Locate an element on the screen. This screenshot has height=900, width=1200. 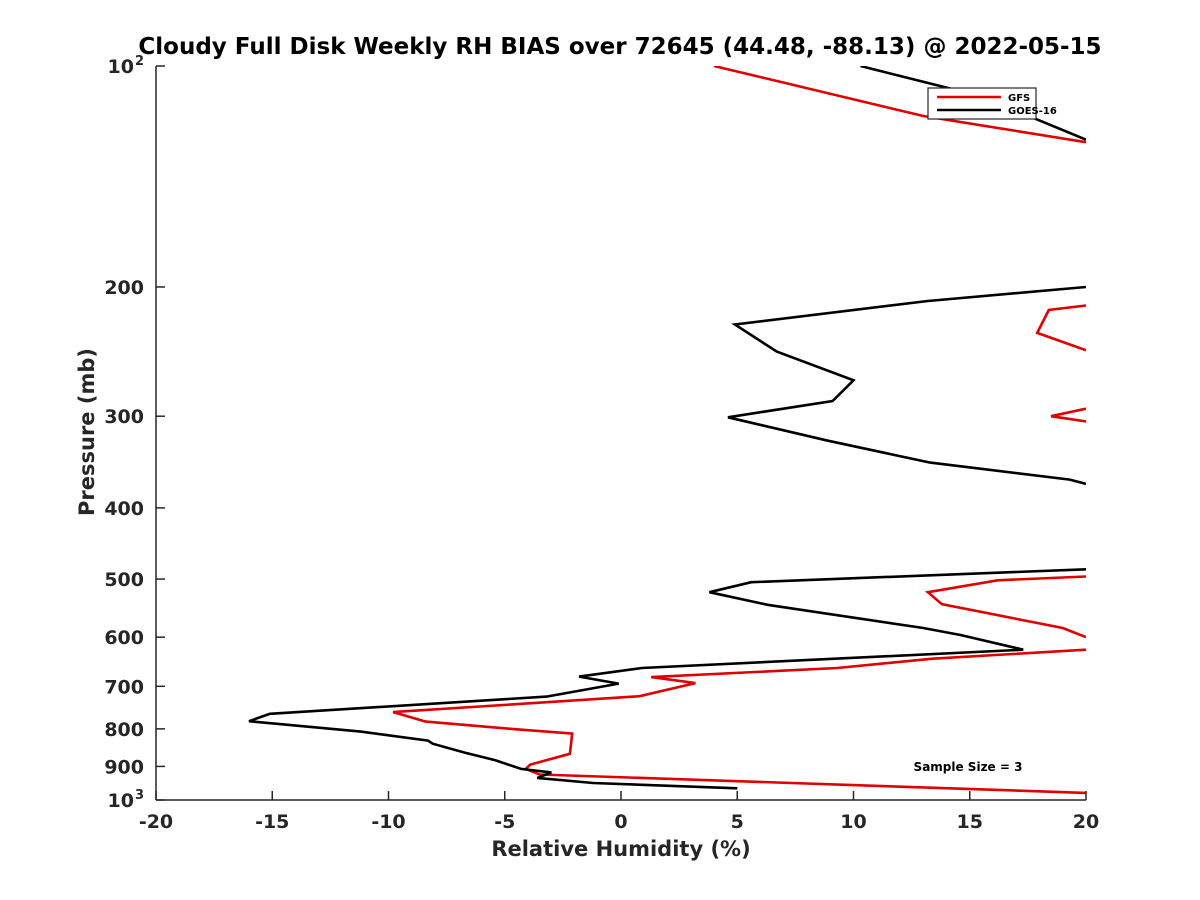
y-tick-label: 600 is located at coordinates (124, 638).